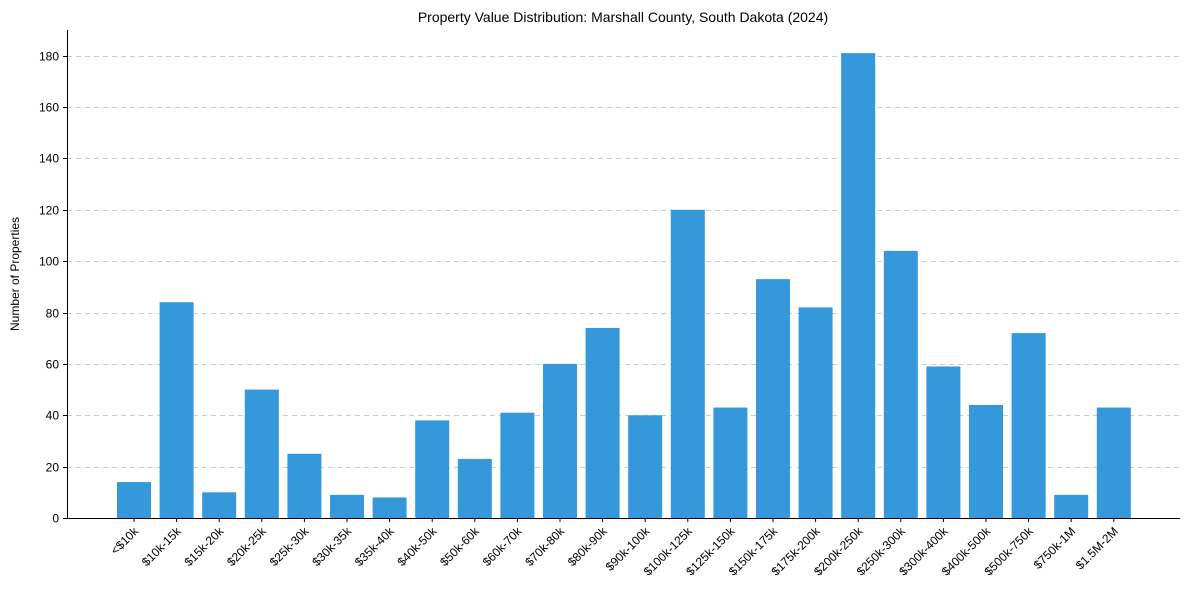 The image size is (1189, 590). What do you see at coordinates (418, 547) in the screenshot?
I see `x-tick-label: $40k-50k` at bounding box center [418, 547].